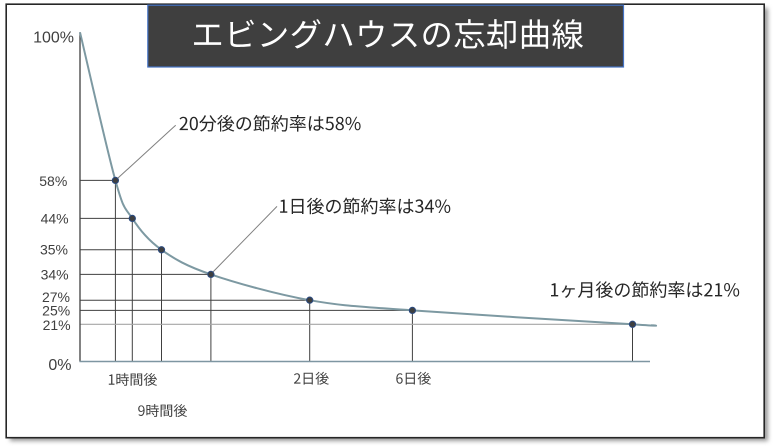 Image resolution: width=773 pixels, height=447 pixels. I want to click on svg-text: 21%, so click(57, 325).